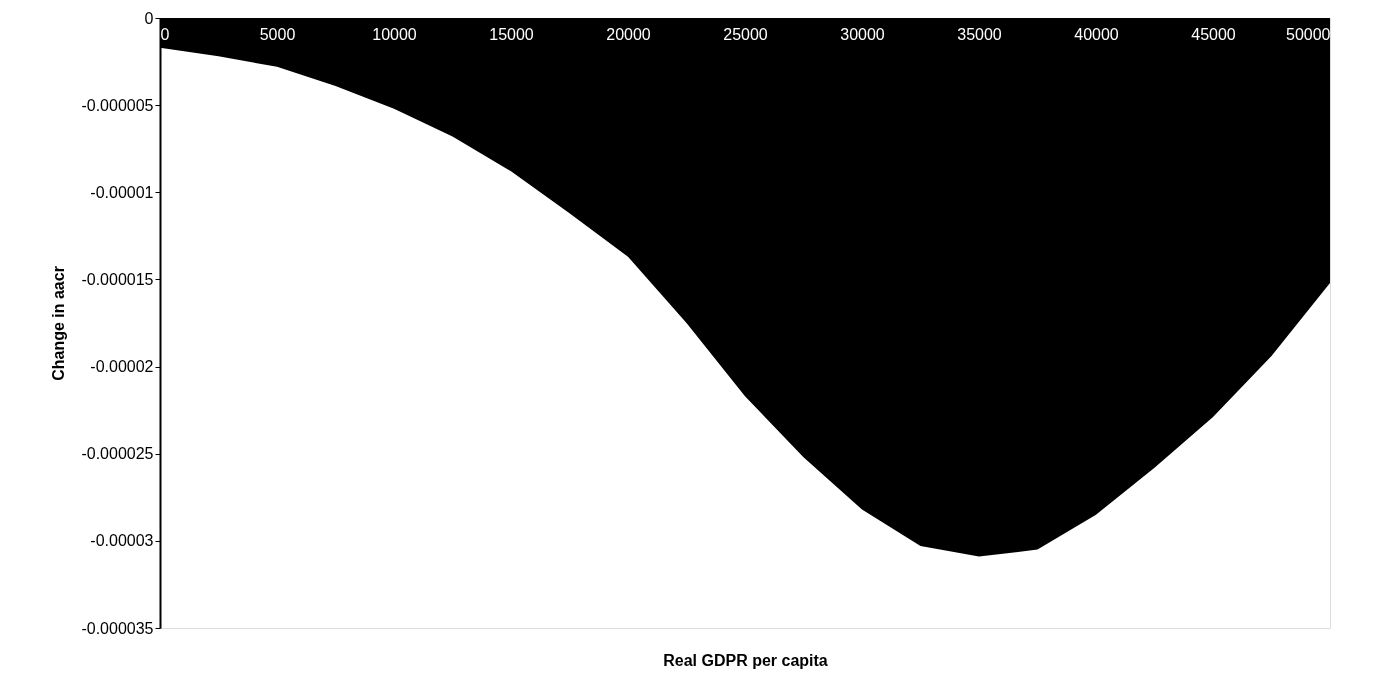 Image resolution: width=1373 pixels, height=683 pixels. What do you see at coordinates (1308, 34) in the screenshot?
I see `x-tick-label: 50000` at bounding box center [1308, 34].